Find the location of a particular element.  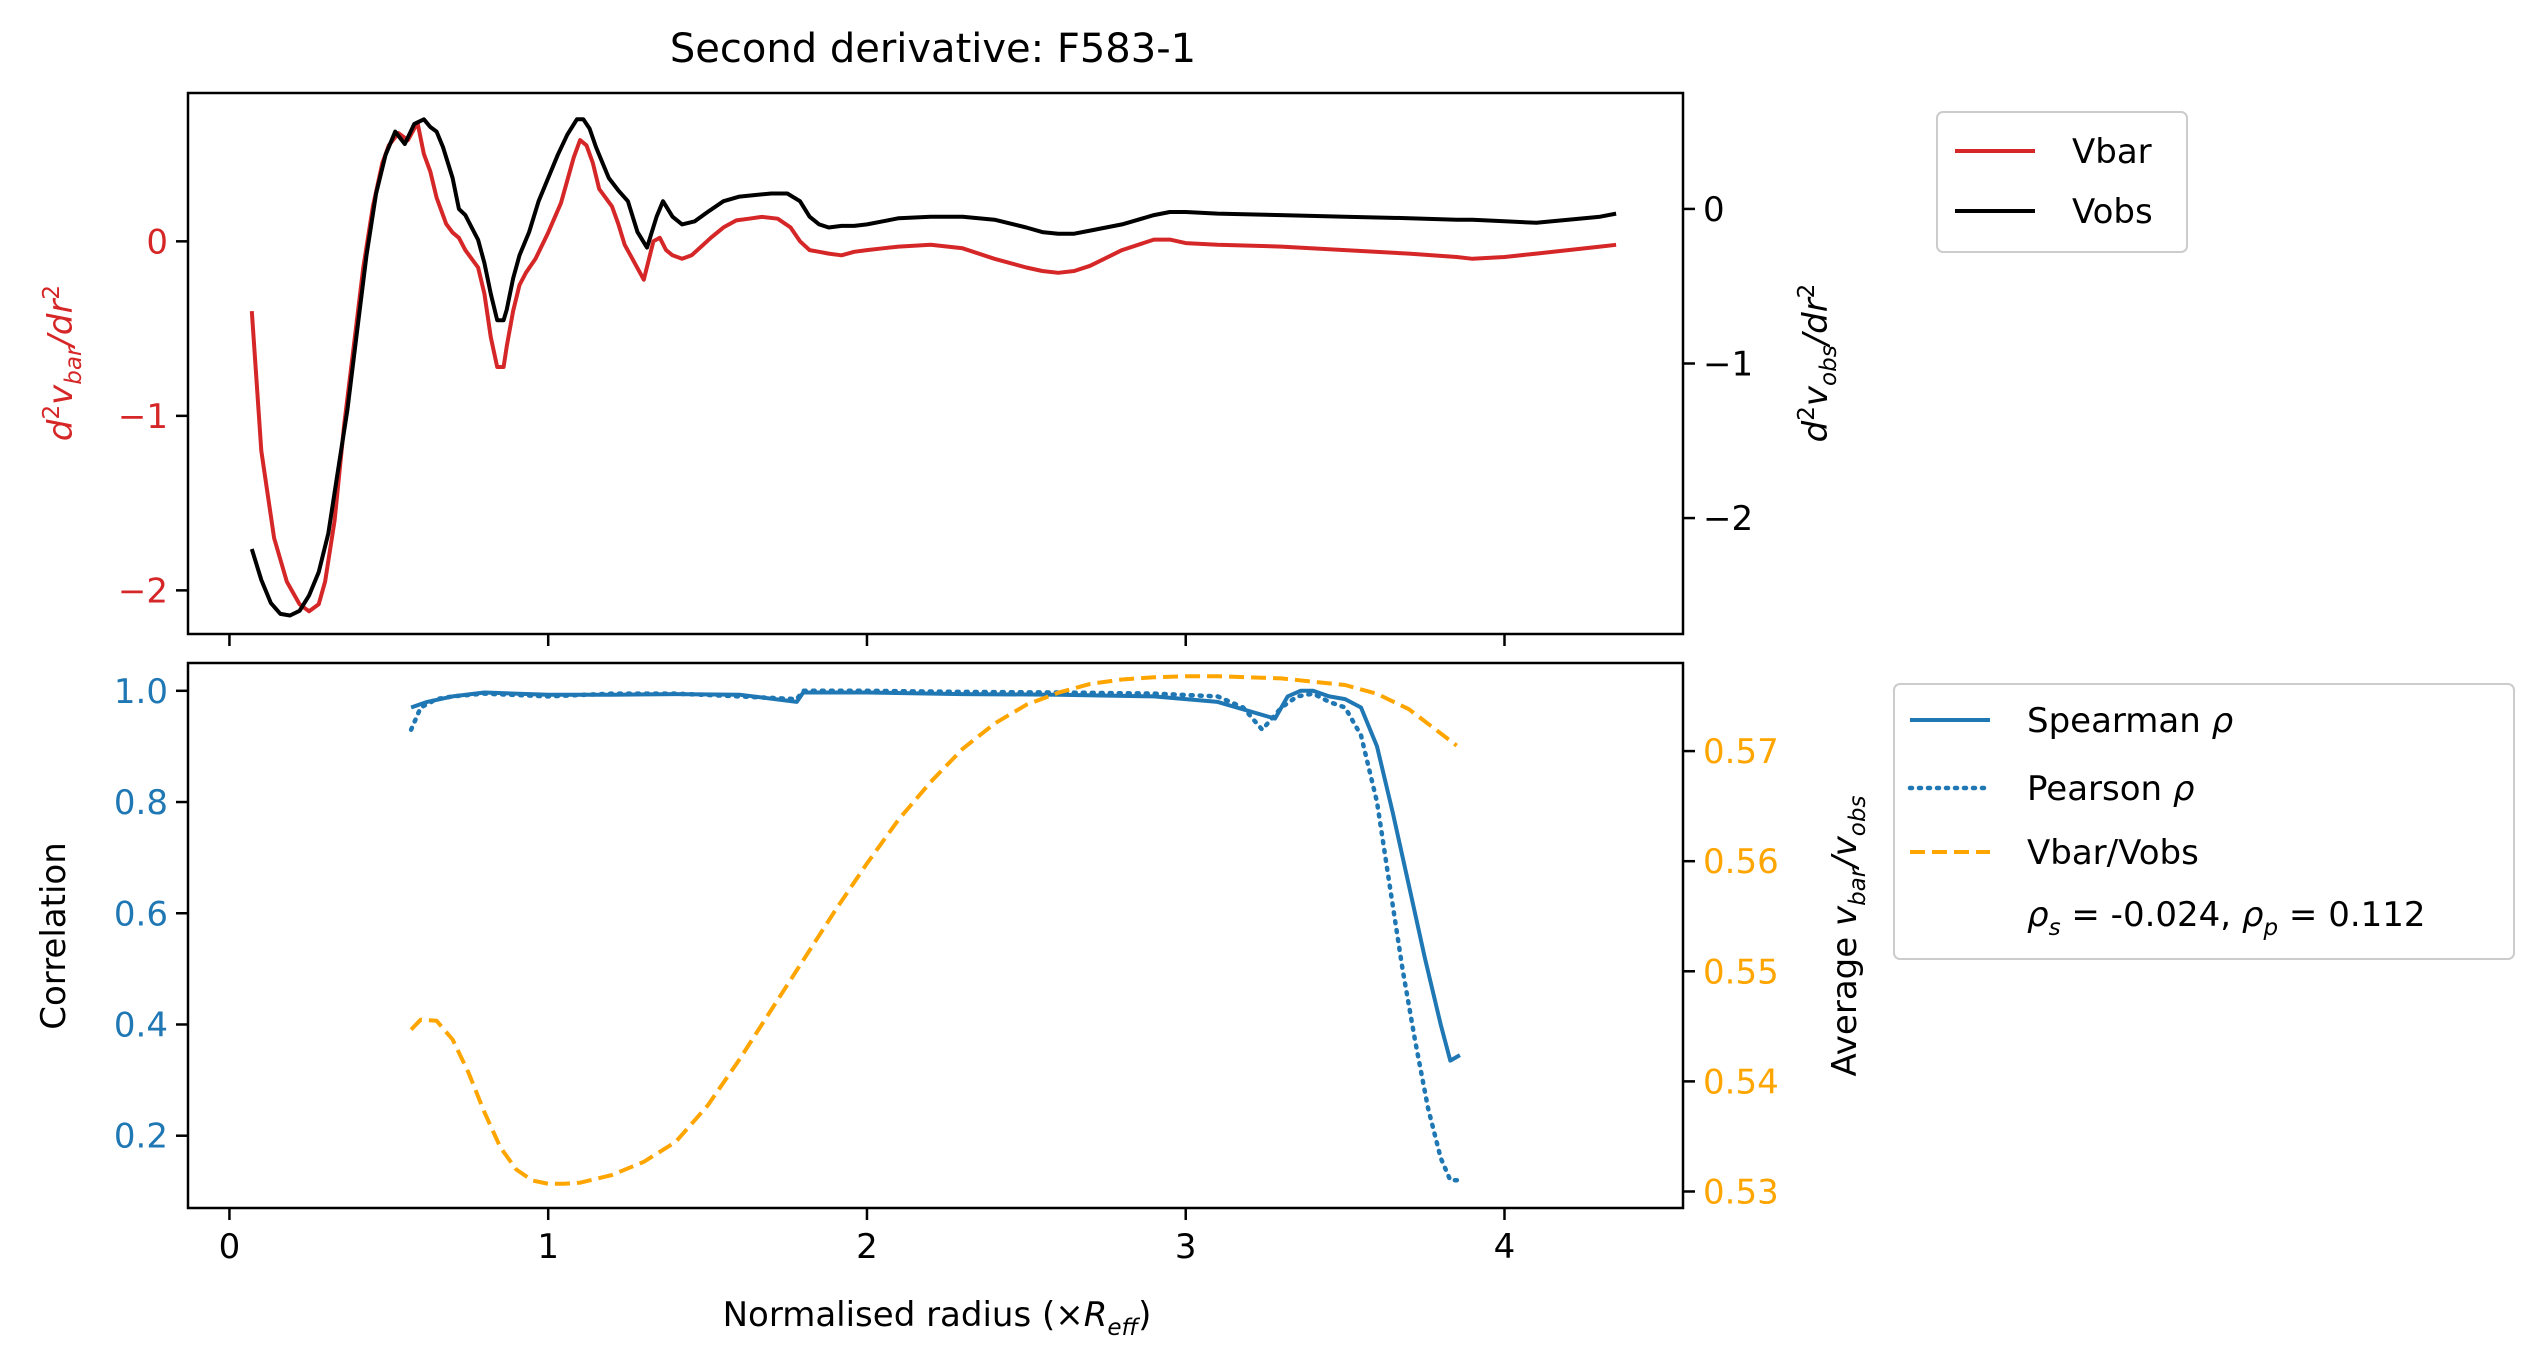

bottom-right-y-ticks: 0.53 0.54 0.55 0.56 0.57 is located at coordinates (1731, 972).